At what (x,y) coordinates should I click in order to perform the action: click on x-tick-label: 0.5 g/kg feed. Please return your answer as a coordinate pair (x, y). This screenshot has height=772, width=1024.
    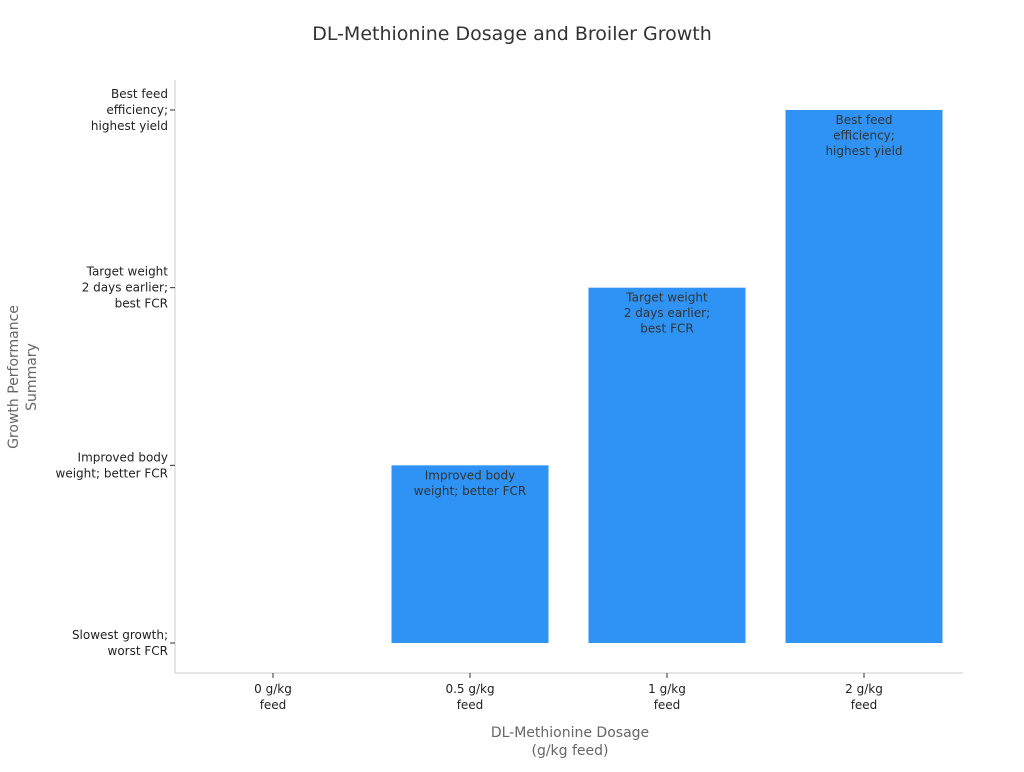
    Looking at the image, I should click on (469, 697).